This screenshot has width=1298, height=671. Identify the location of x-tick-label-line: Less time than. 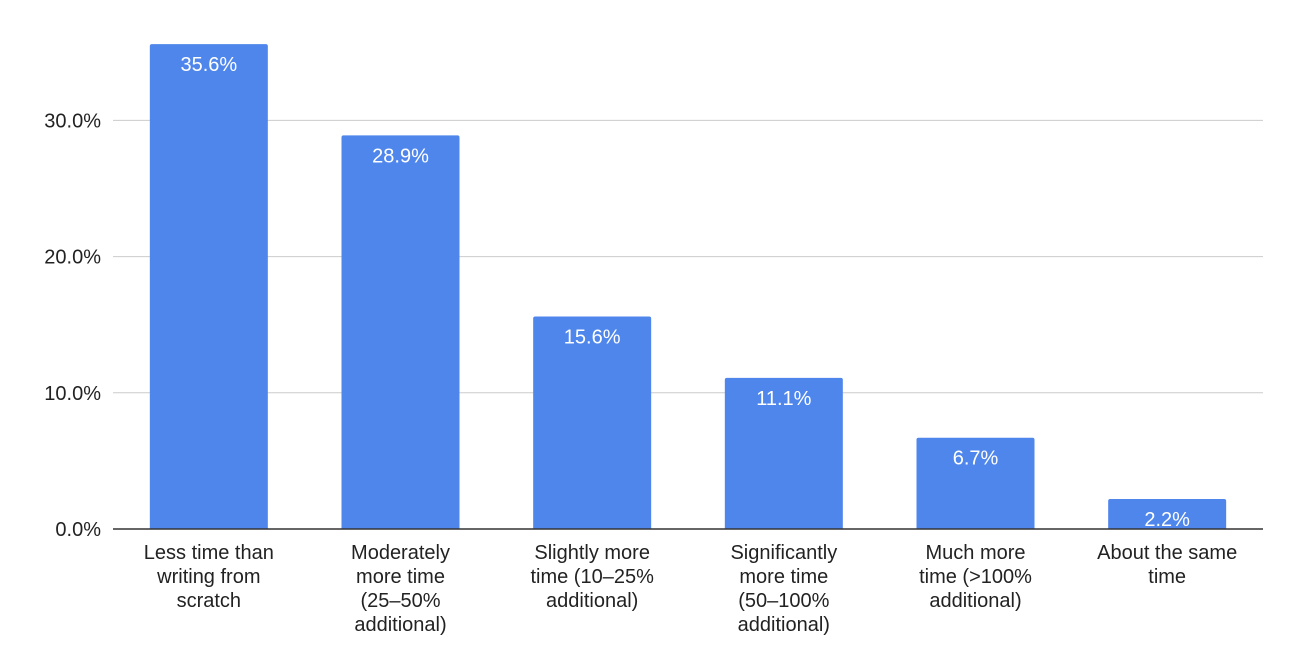
(209, 553).